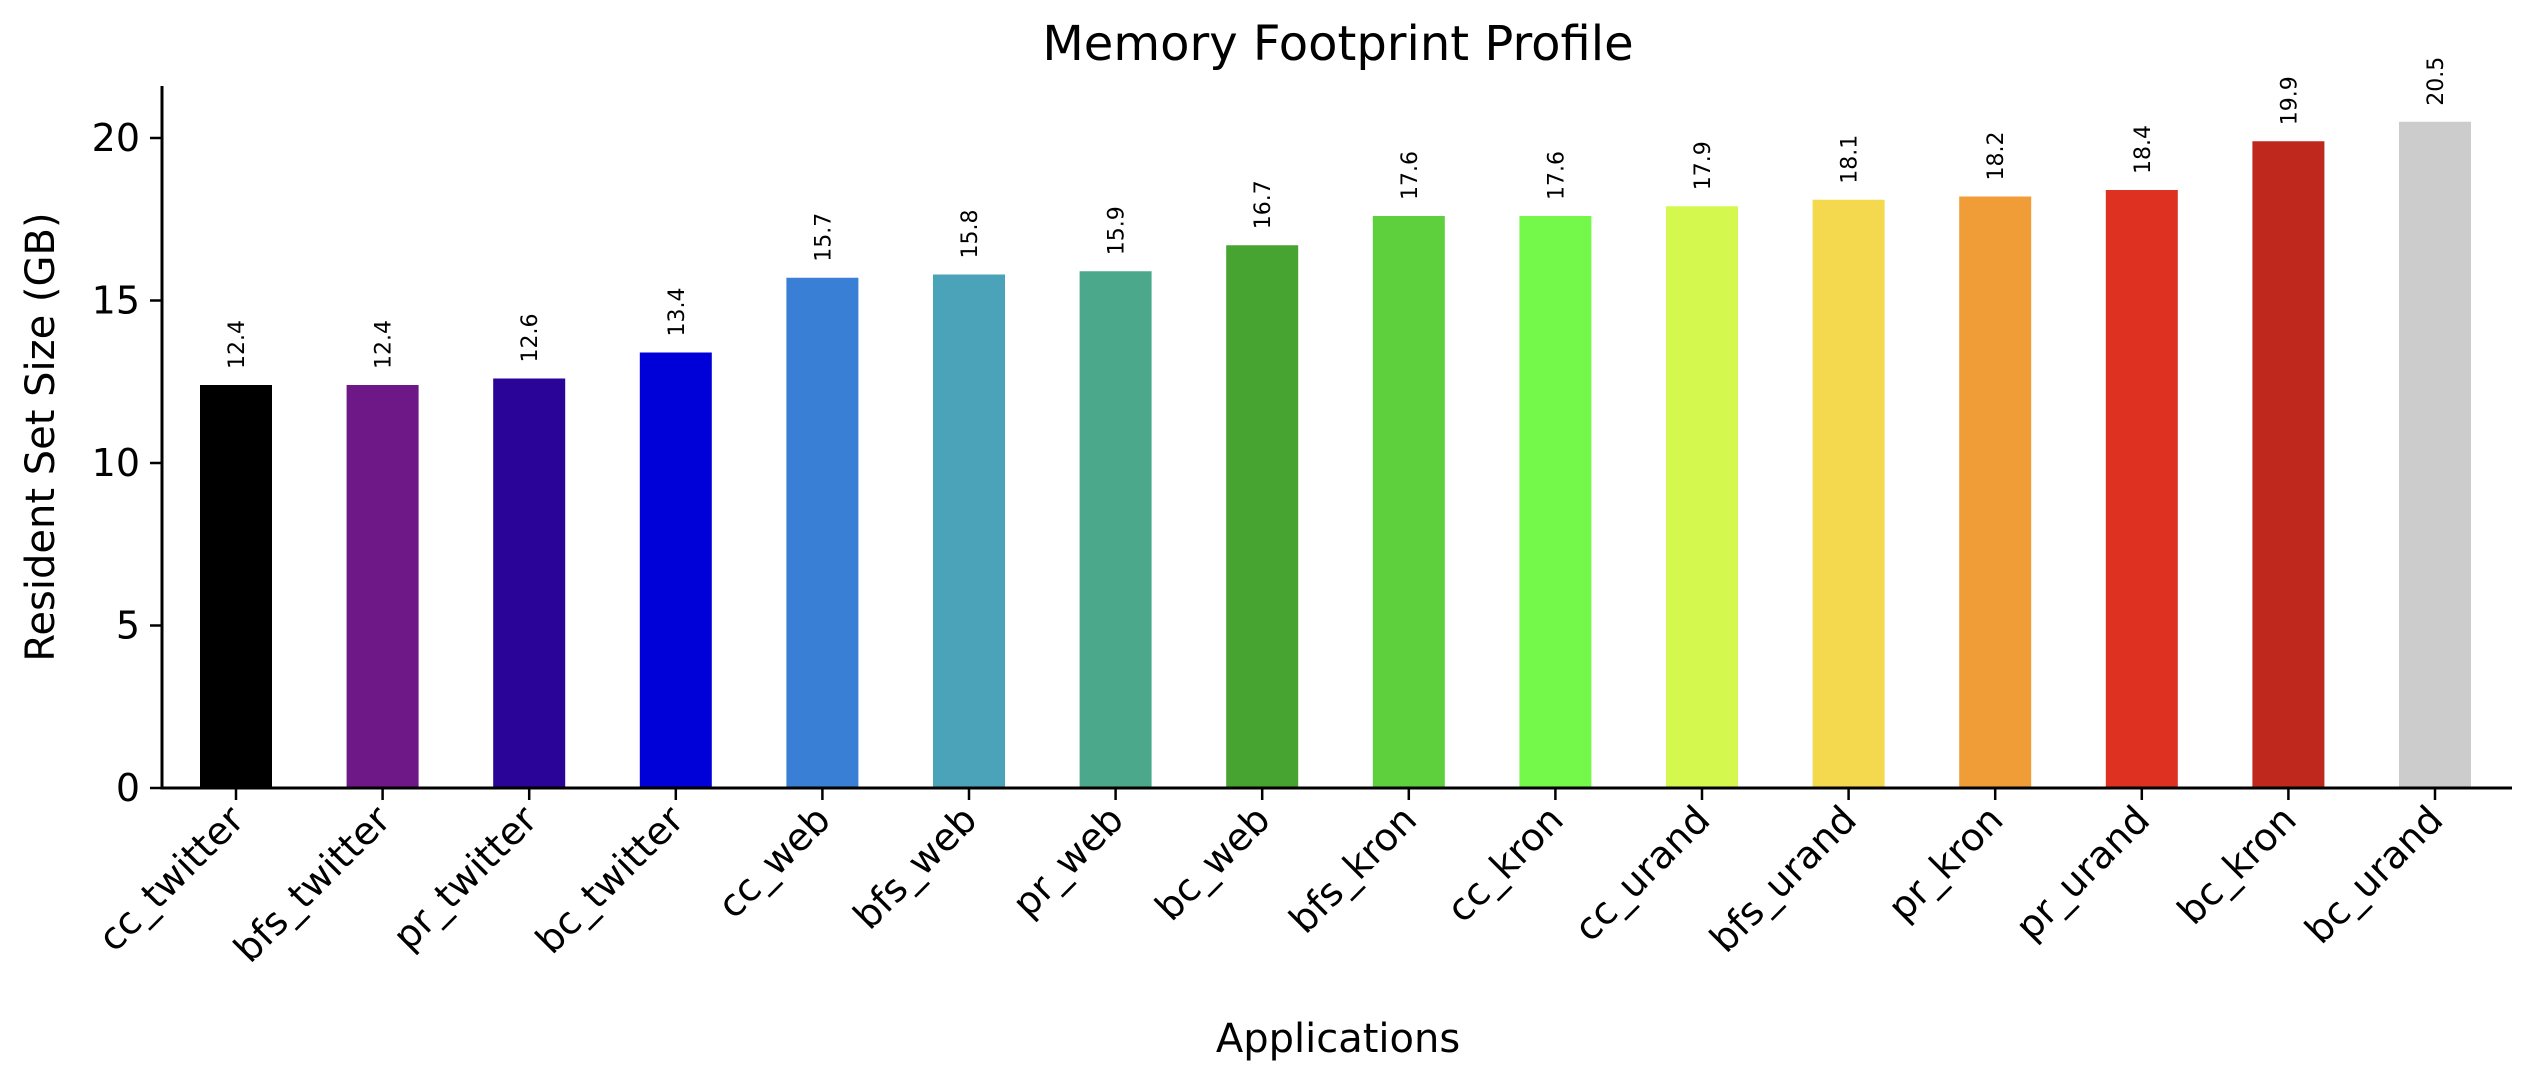  I want to click on y-tick-label-5: 5, so click(128, 626).